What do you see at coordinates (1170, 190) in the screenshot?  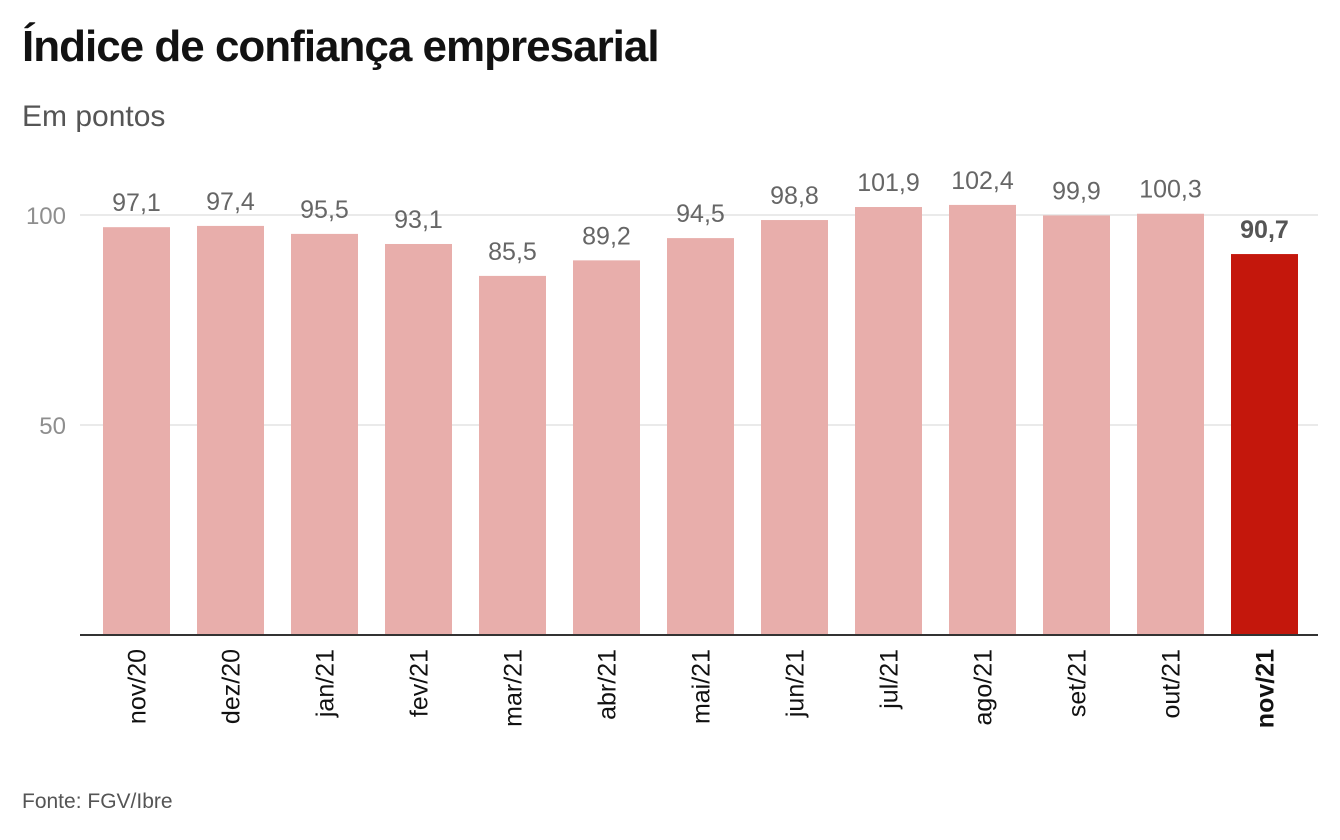 I see `value-label: 100,3` at bounding box center [1170, 190].